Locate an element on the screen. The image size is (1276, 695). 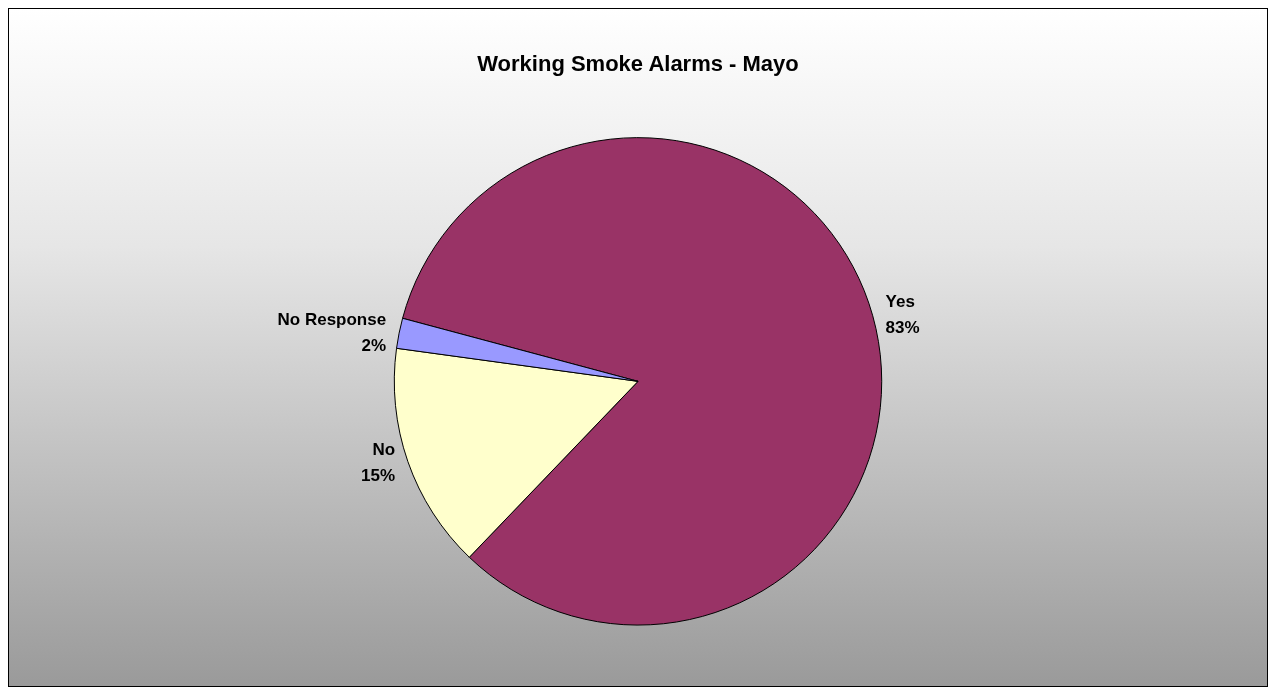
data-label: 2% is located at coordinates (374, 345).